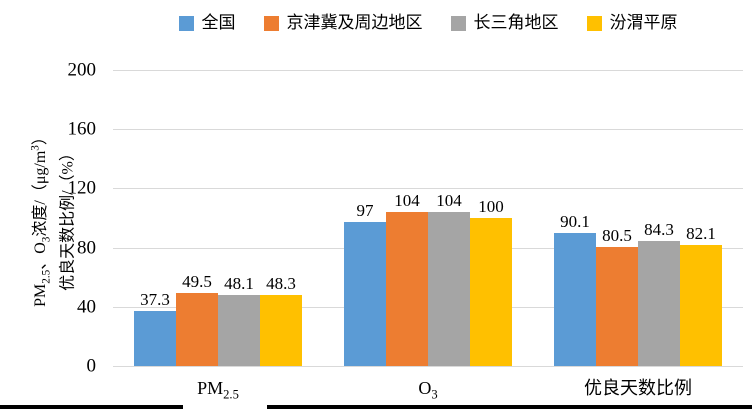  What do you see at coordinates (86, 248) in the screenshot?
I see `y-tick-label-80: 80` at bounding box center [86, 248].